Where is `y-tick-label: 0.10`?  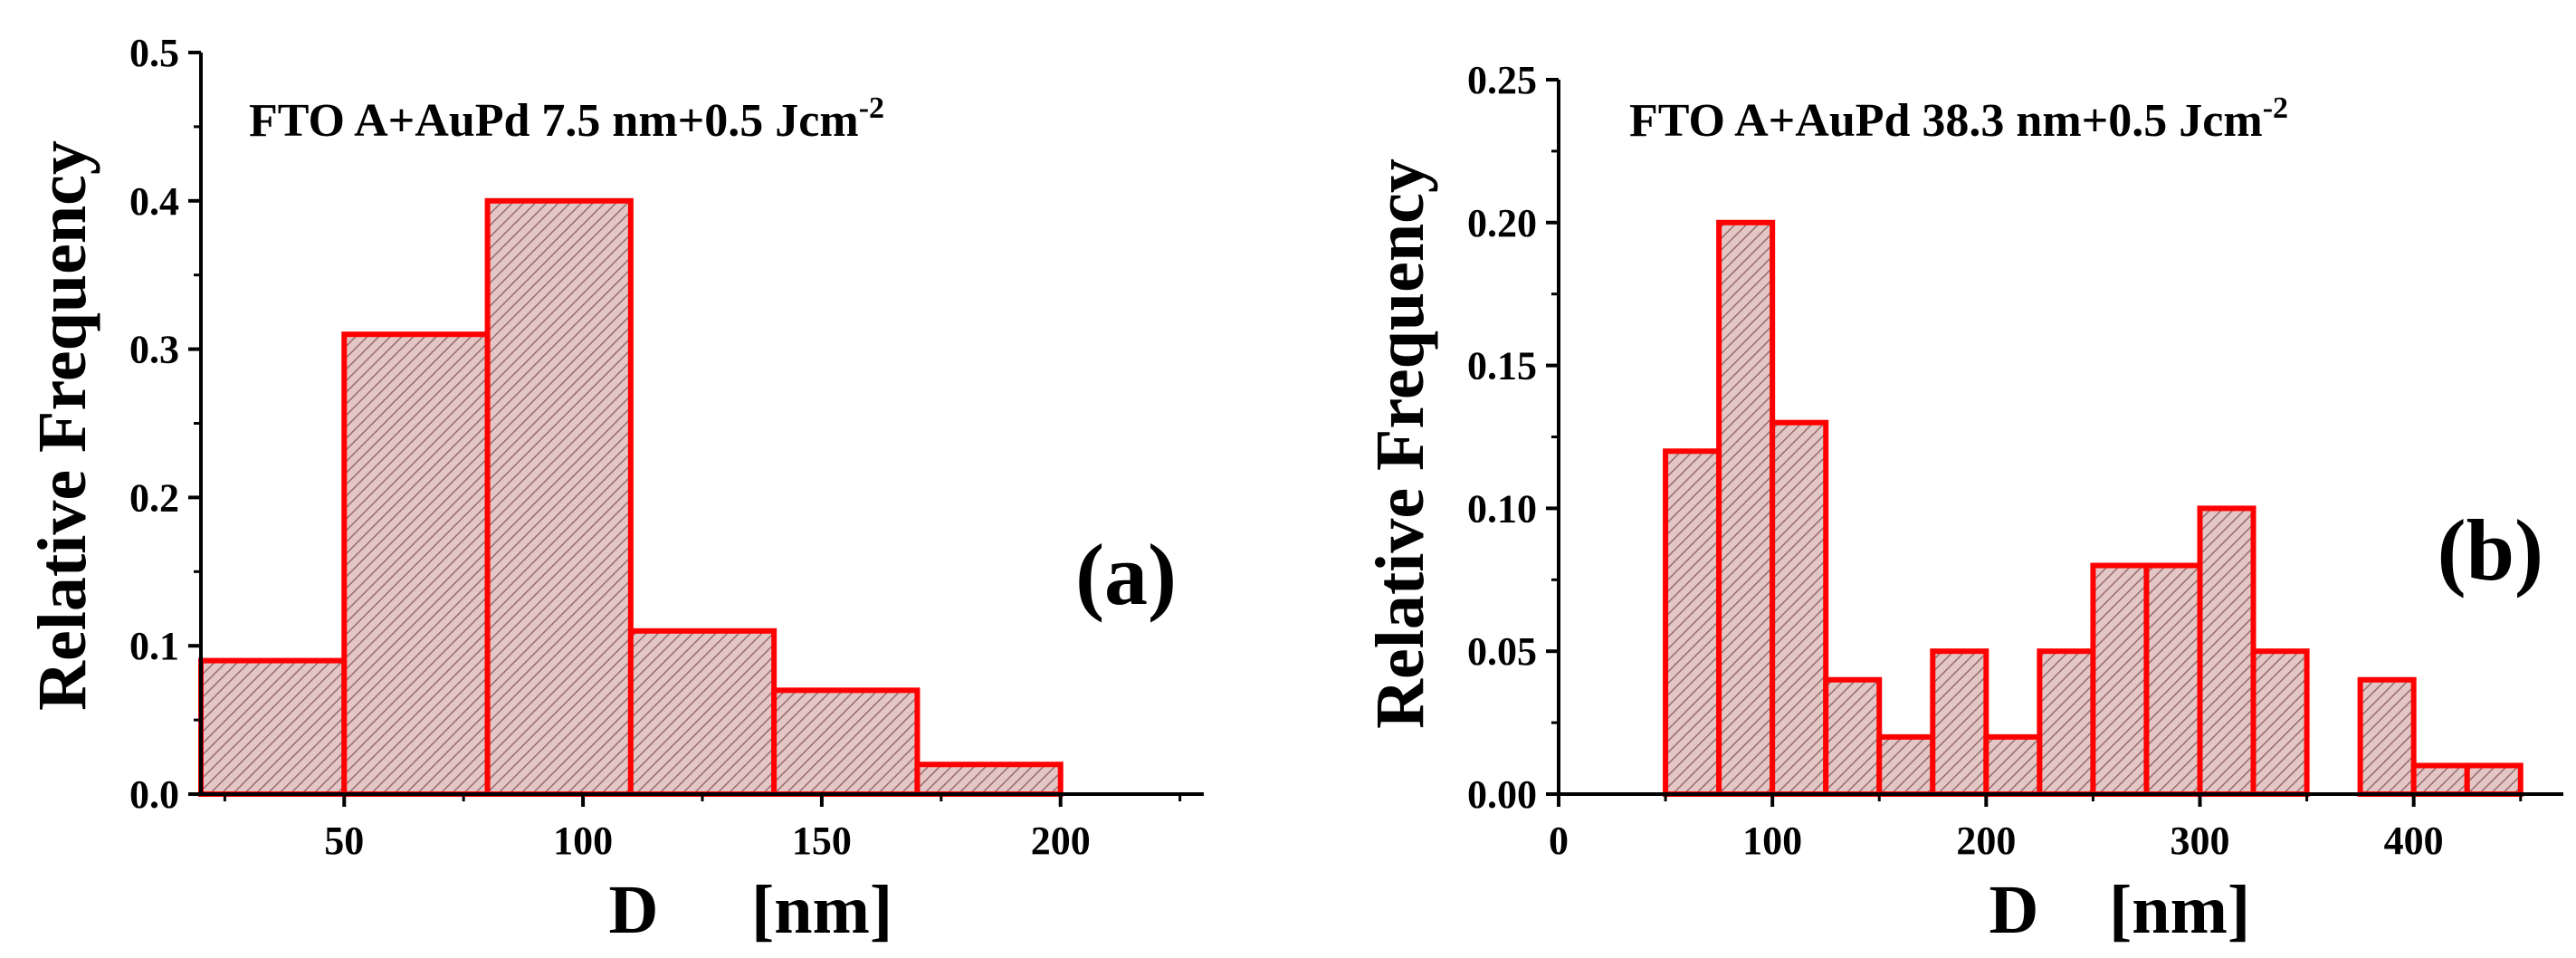
y-tick-label: 0.10 is located at coordinates (1502, 508).